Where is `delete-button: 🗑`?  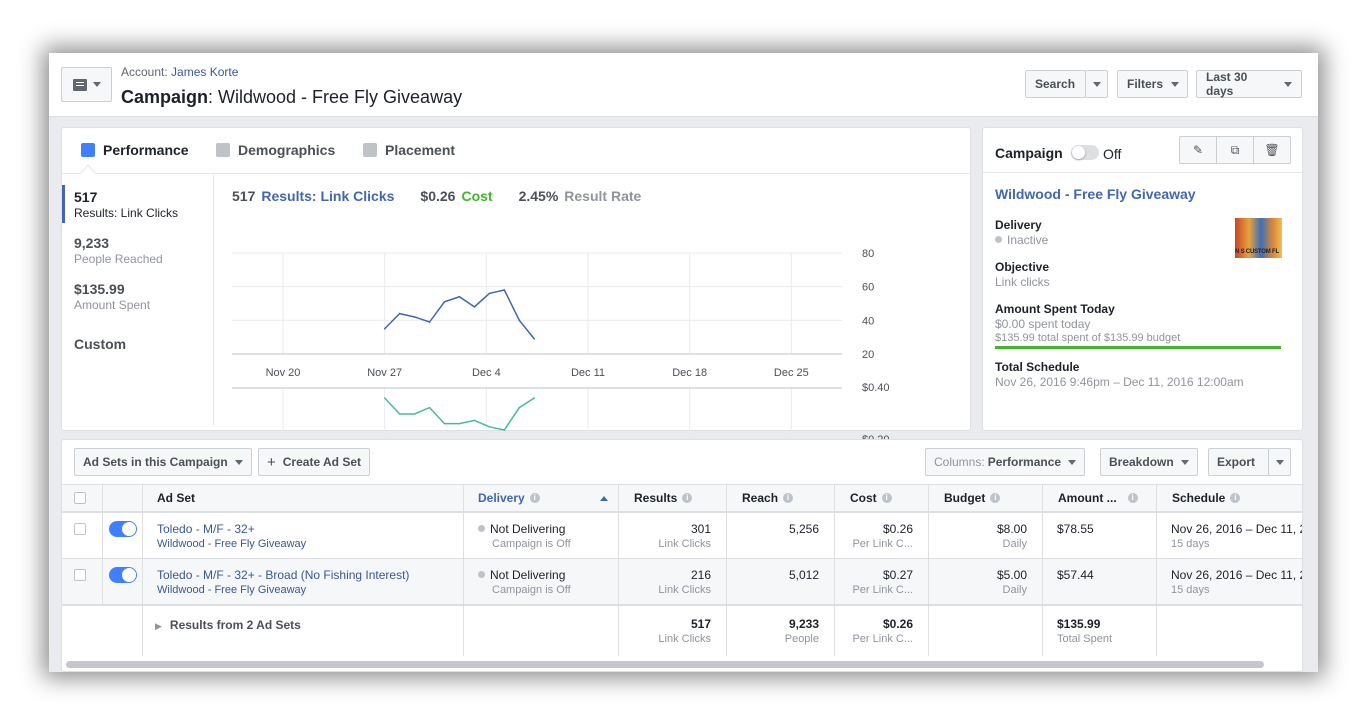
delete-button: 🗑 is located at coordinates (1271, 150).